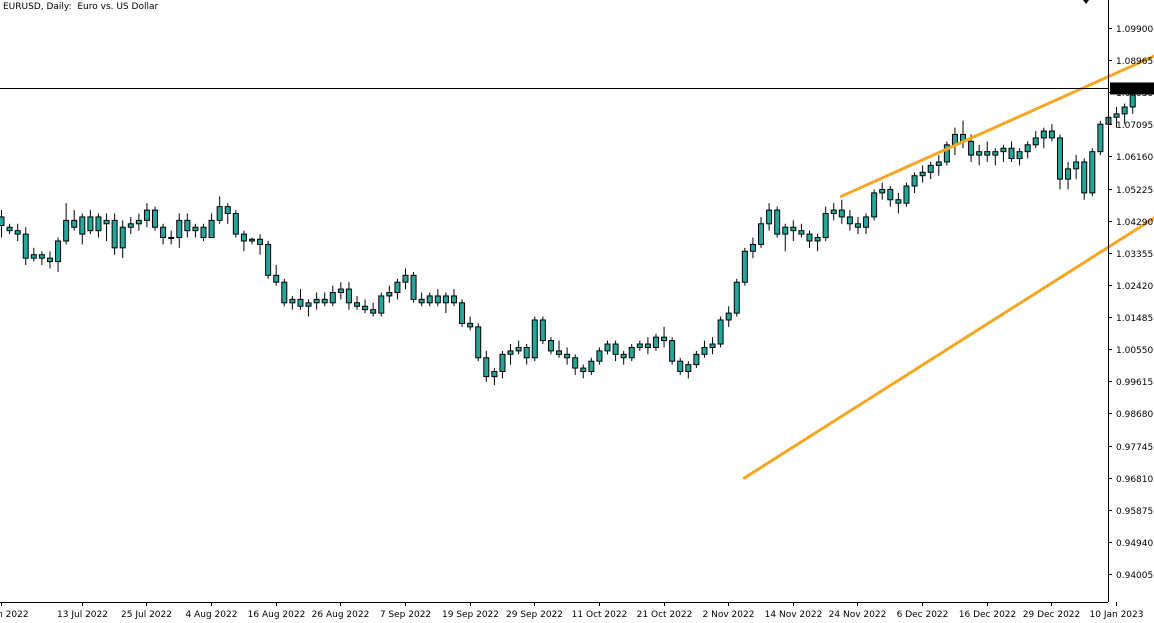  What do you see at coordinates (1086, 2) in the screenshot?
I see `chart-menu-icon` at bounding box center [1086, 2].